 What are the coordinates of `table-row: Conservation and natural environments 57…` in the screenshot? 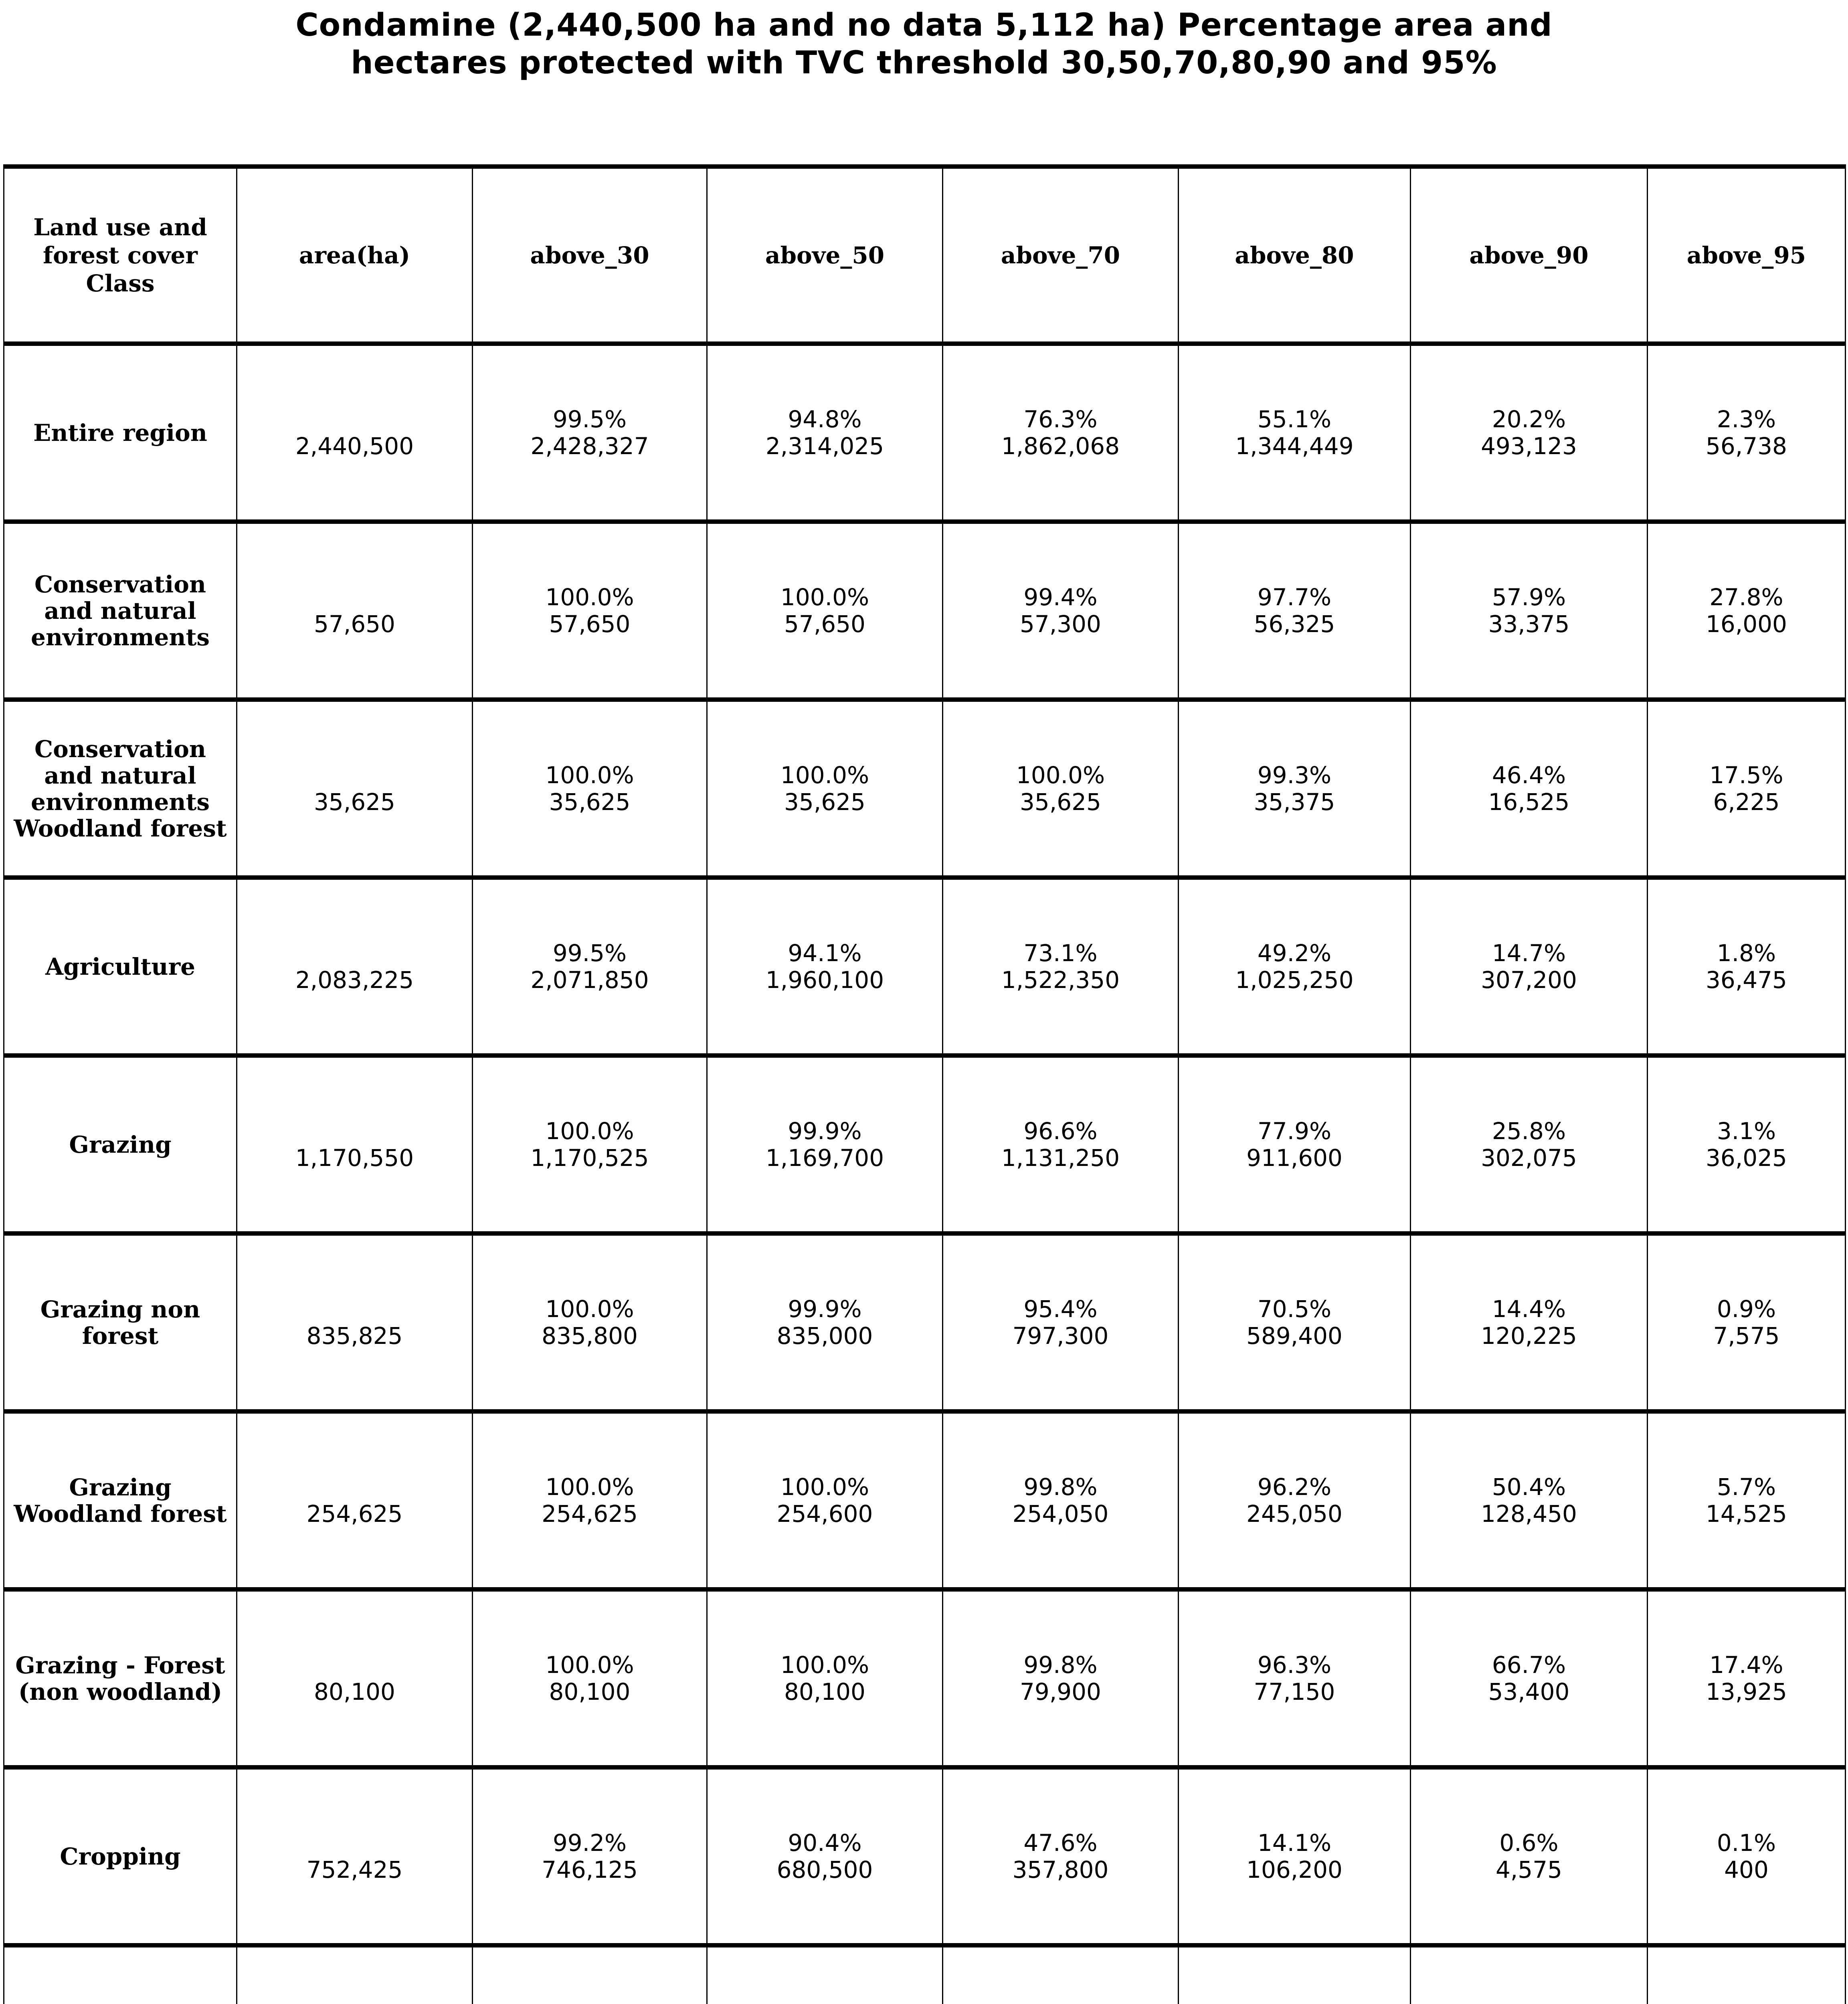 It's located at (924, 610).